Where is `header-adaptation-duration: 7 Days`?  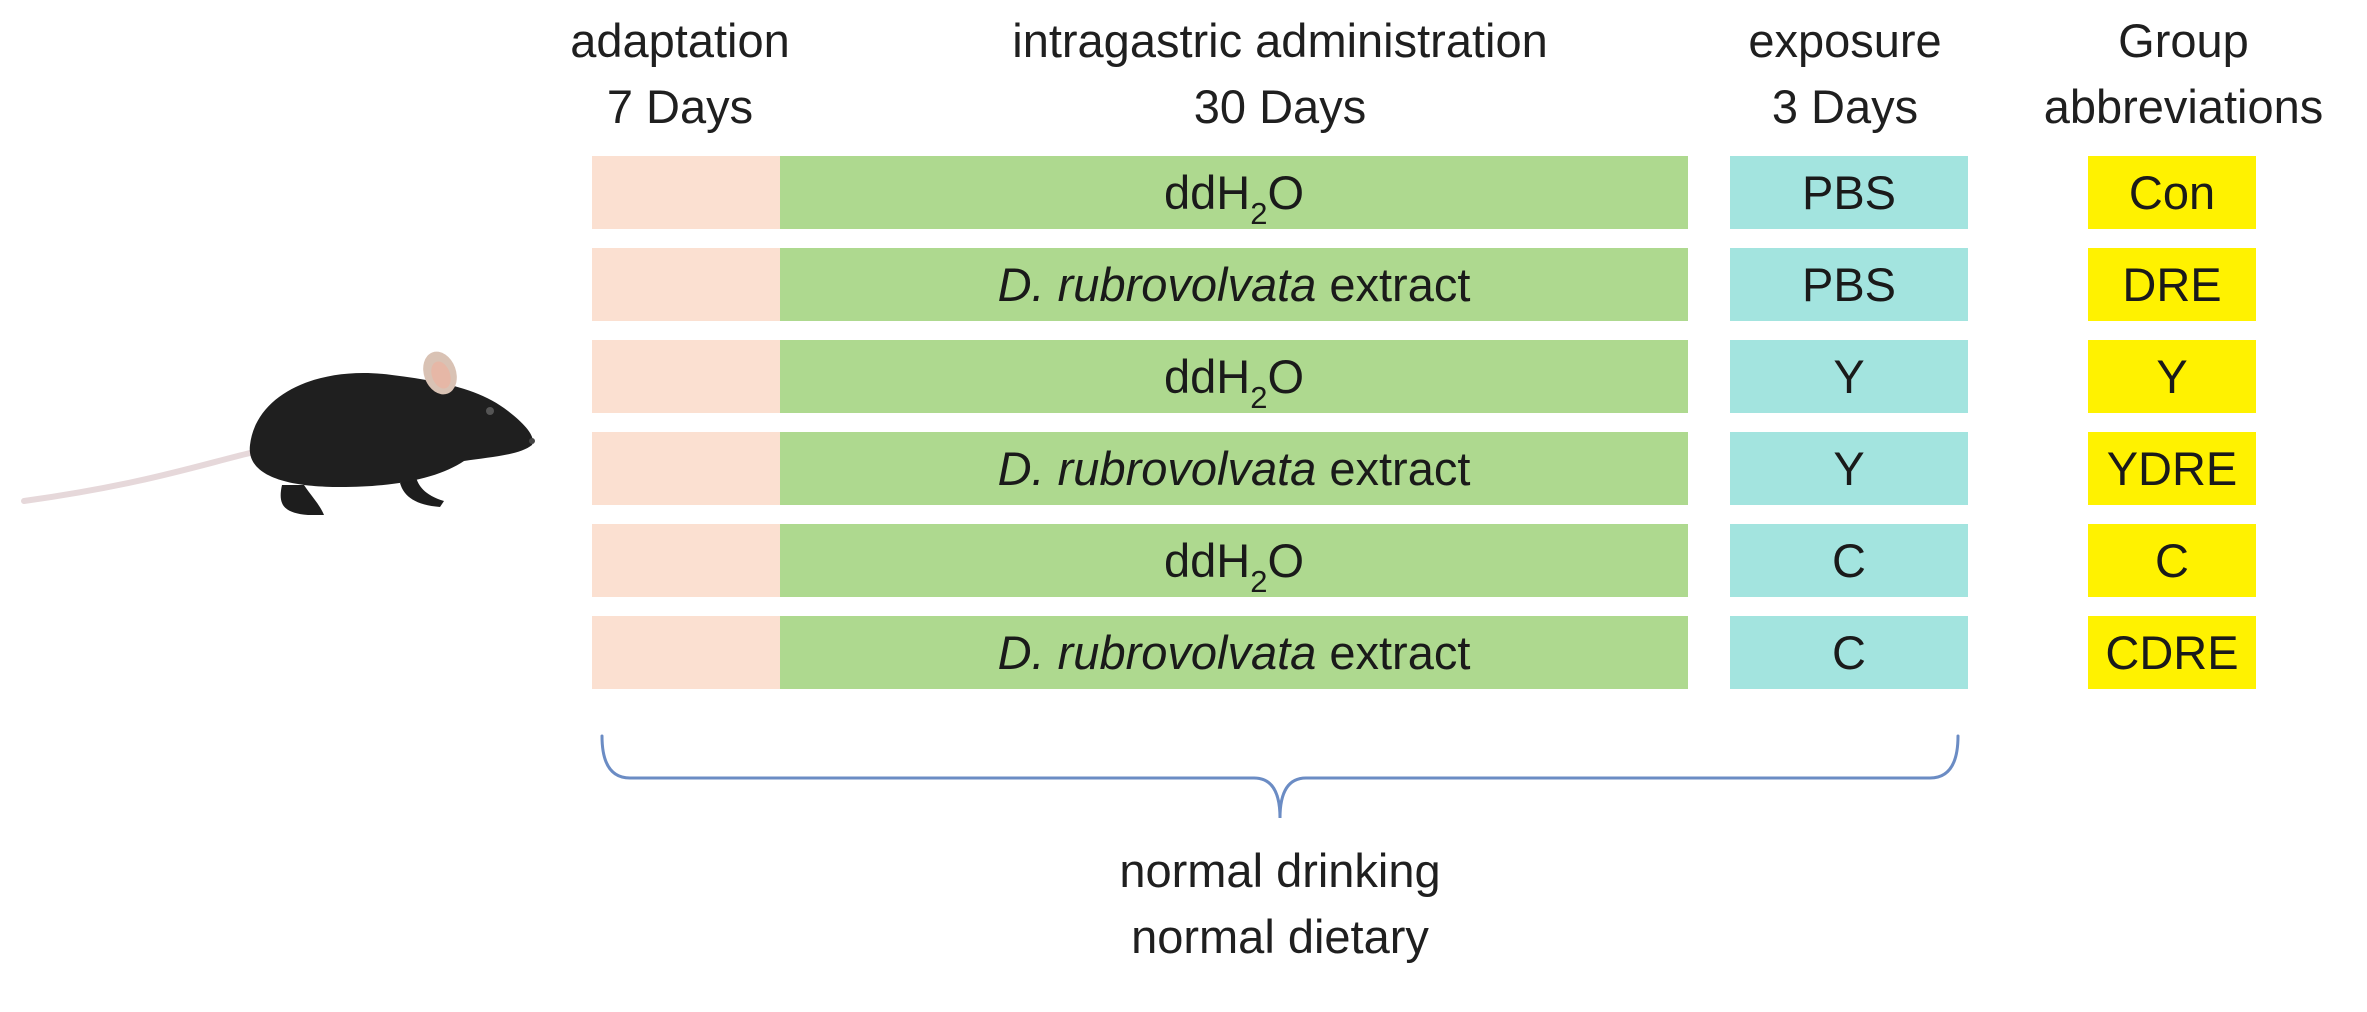 header-adaptation-duration: 7 Days is located at coordinates (680, 106).